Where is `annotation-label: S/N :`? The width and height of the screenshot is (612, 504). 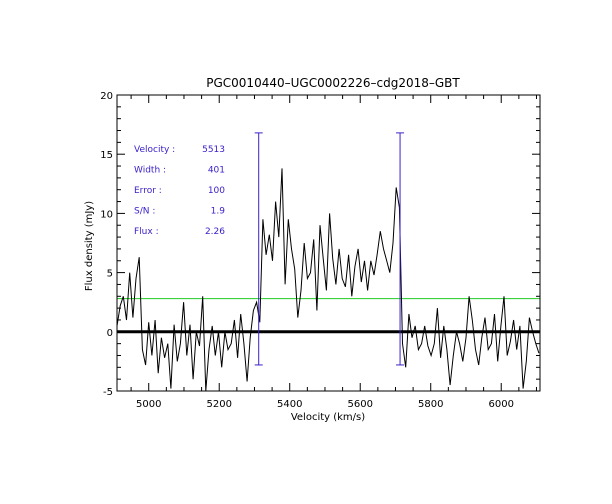 annotation-label: S/N : is located at coordinates (144, 212).